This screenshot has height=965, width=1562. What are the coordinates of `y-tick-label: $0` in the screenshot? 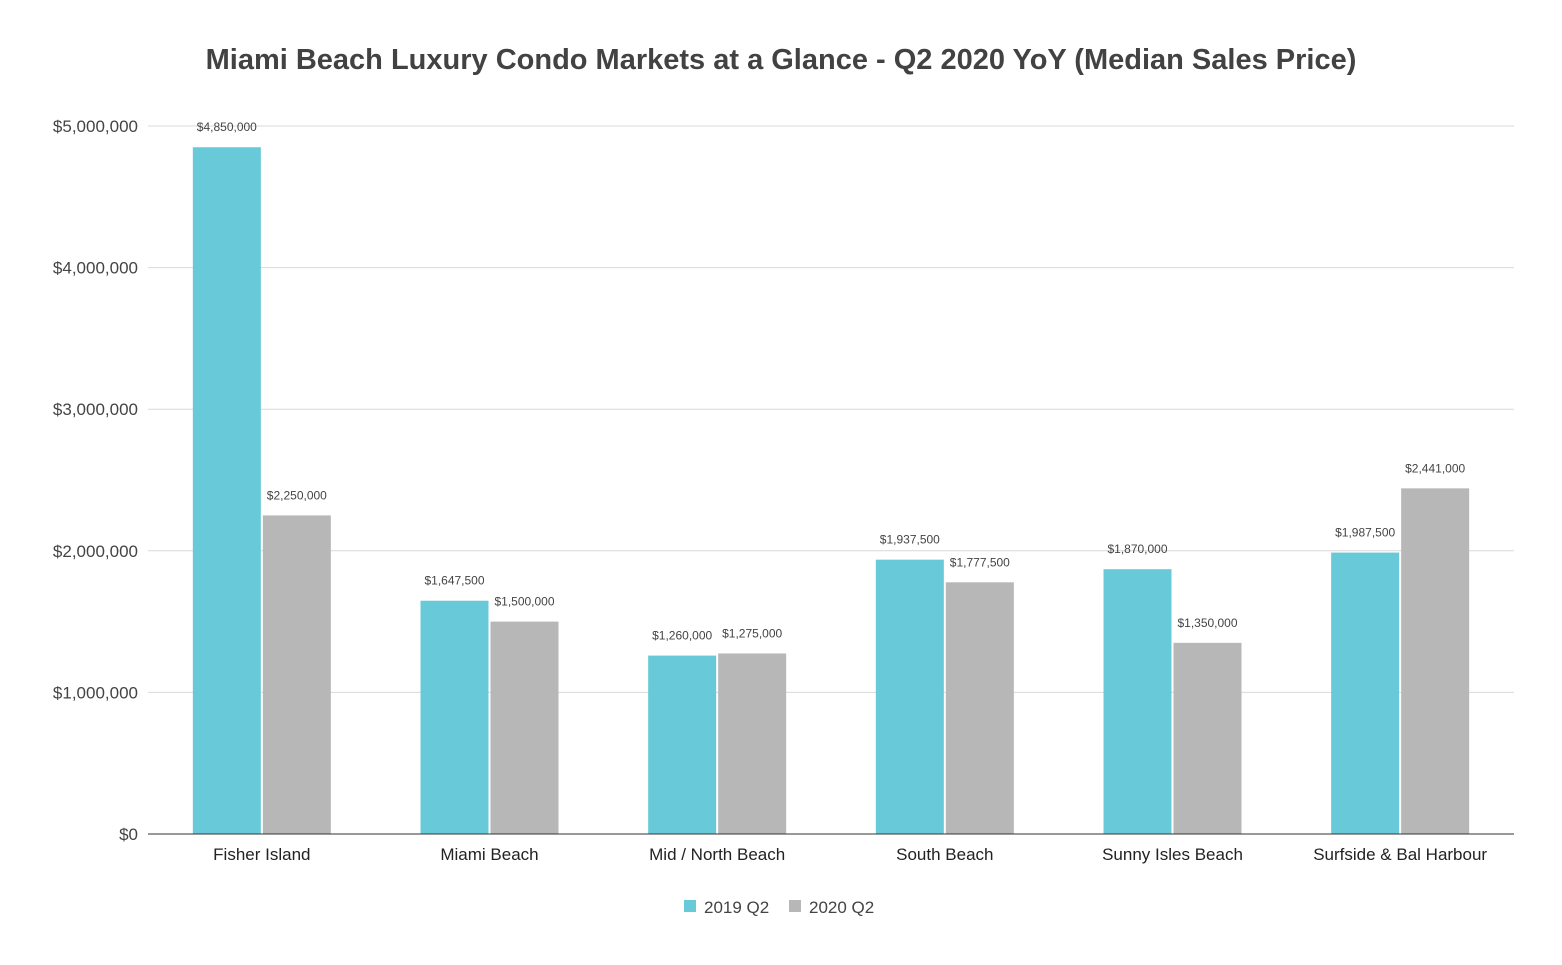 It's located at (128, 834).